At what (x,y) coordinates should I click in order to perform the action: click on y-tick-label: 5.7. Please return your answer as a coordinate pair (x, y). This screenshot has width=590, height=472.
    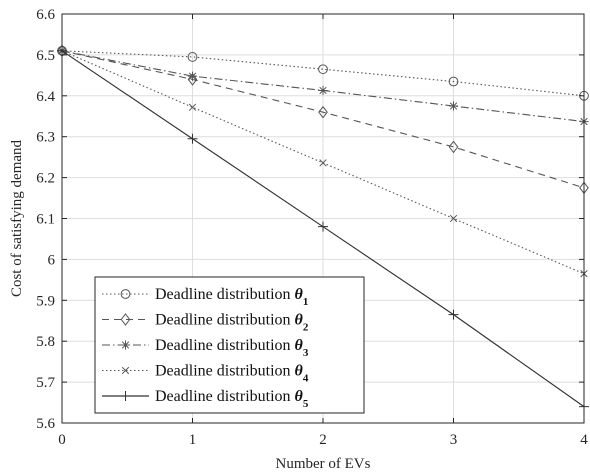
    Looking at the image, I should click on (45, 383).